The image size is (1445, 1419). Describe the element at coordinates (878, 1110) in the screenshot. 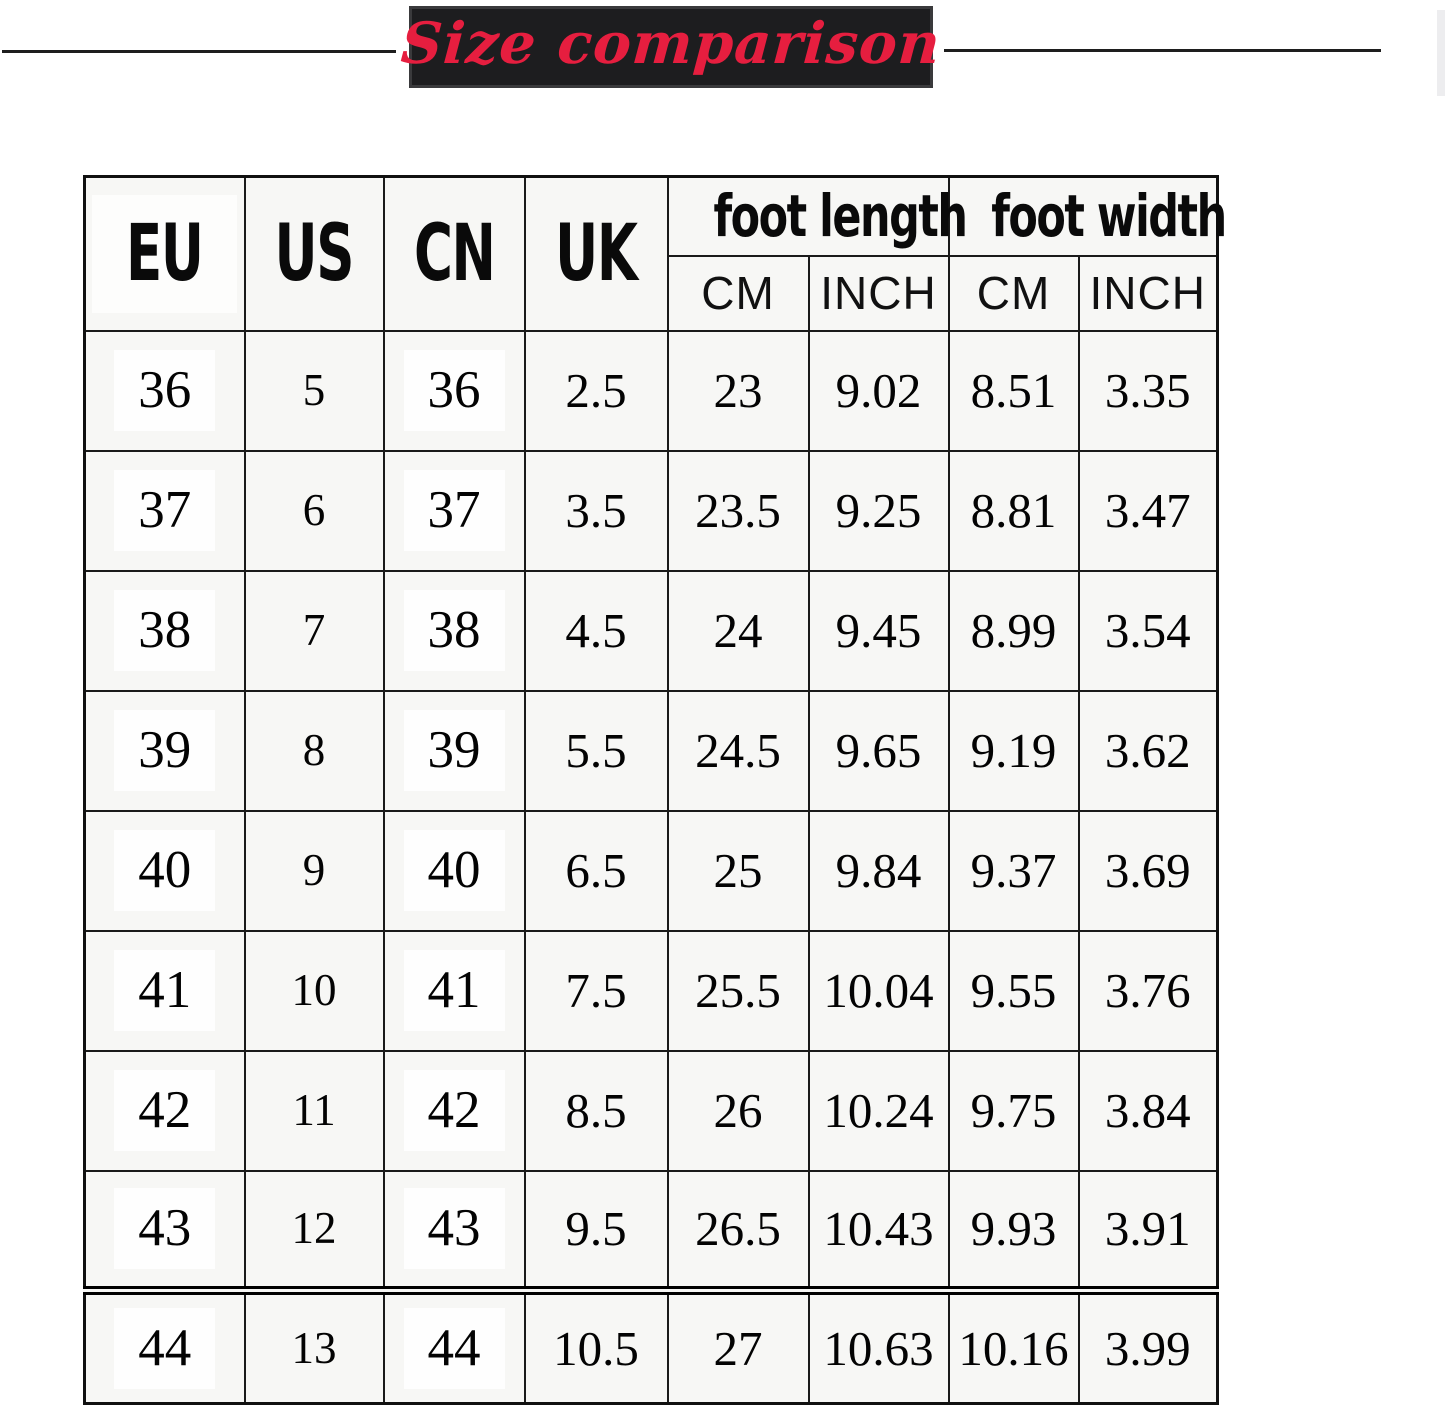

I see `cell-footlength-inch: 10.24` at that location.